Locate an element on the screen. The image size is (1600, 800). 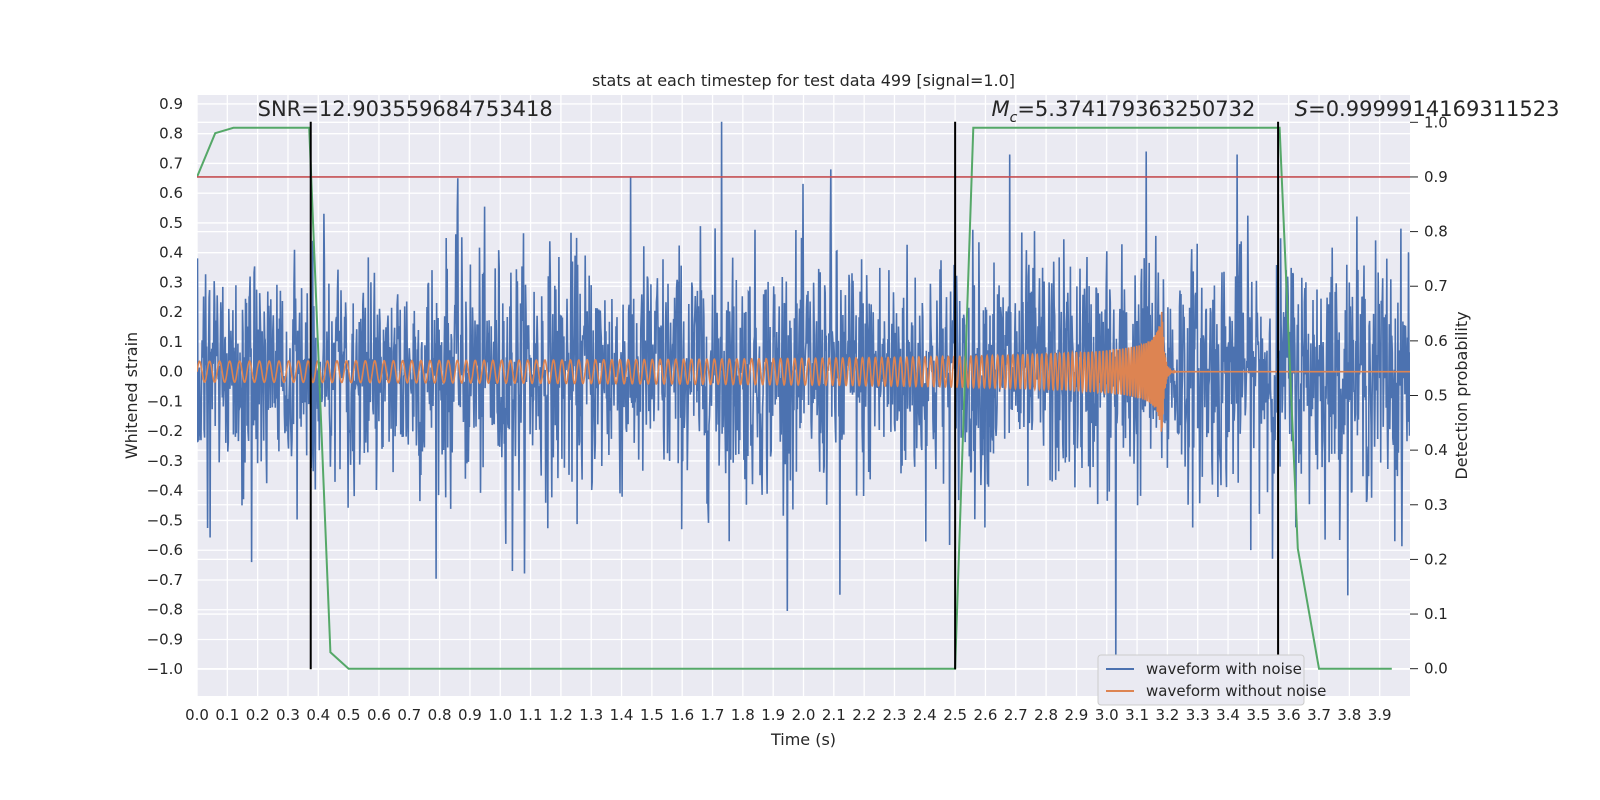
y-left-tick-label: −0.4 is located at coordinates (165, 491).